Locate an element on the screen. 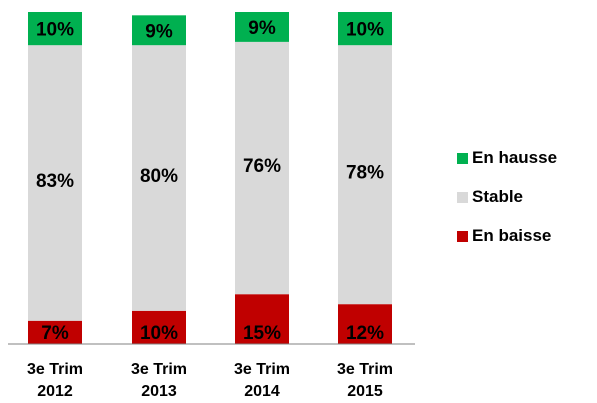  legend-swatch-en-hausse is located at coordinates (462, 158).